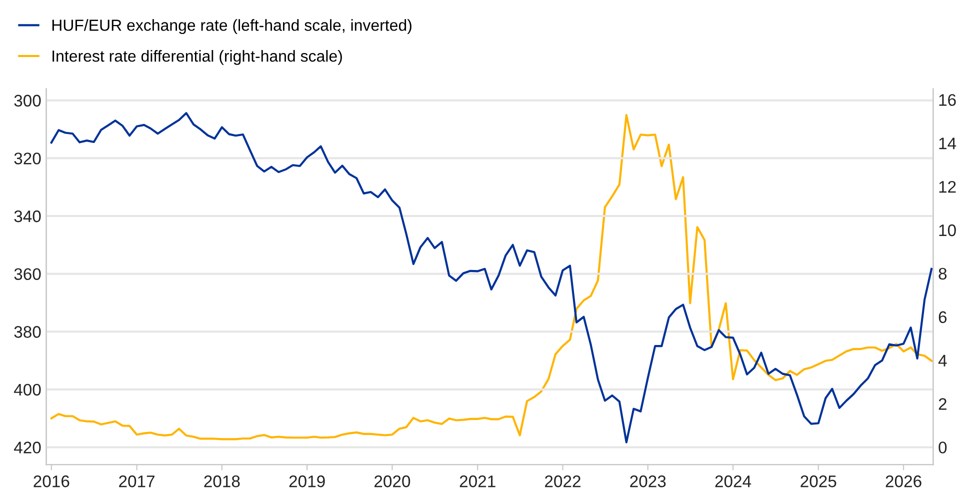 Image resolution: width=964 pixels, height=488 pixels. I want to click on y-tick-label: 320, so click(27, 158).